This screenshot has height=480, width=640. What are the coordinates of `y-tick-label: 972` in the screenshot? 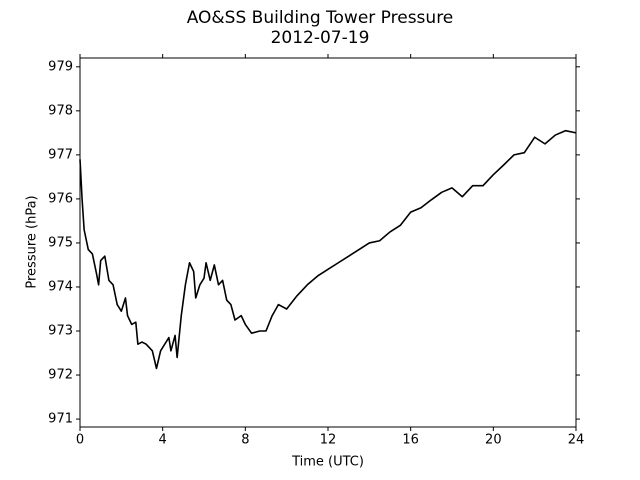 It's located at (60, 375).